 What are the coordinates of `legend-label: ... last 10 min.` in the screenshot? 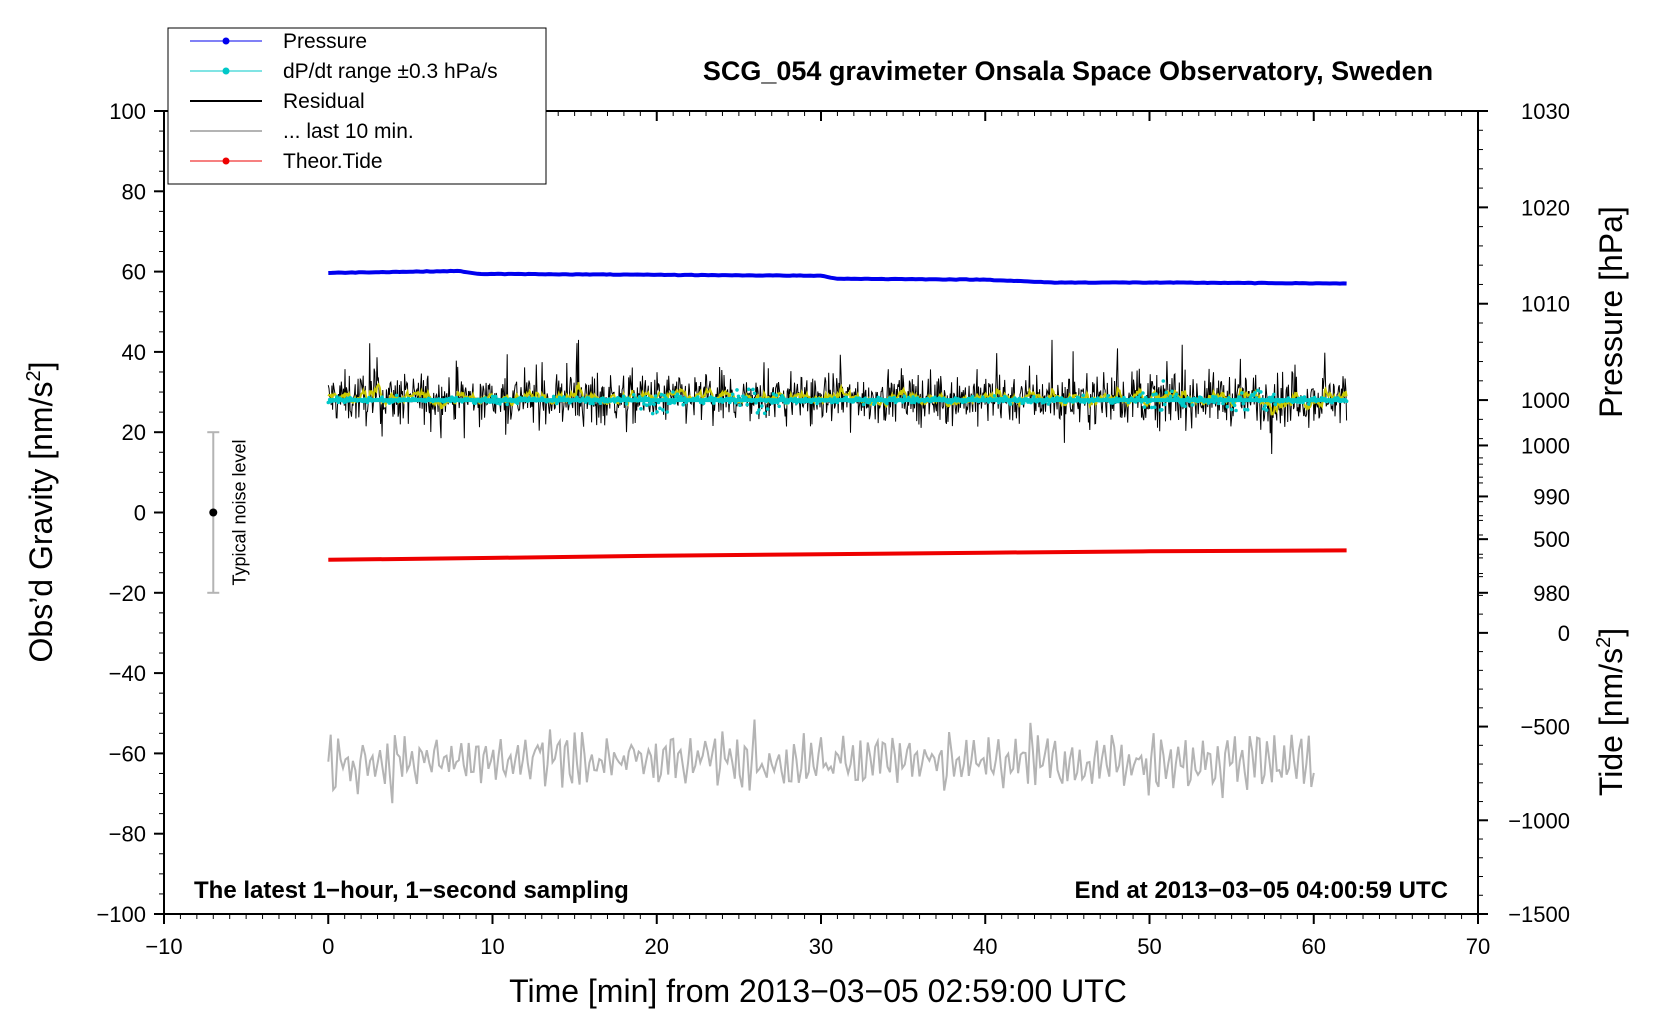 It's located at (348, 131).